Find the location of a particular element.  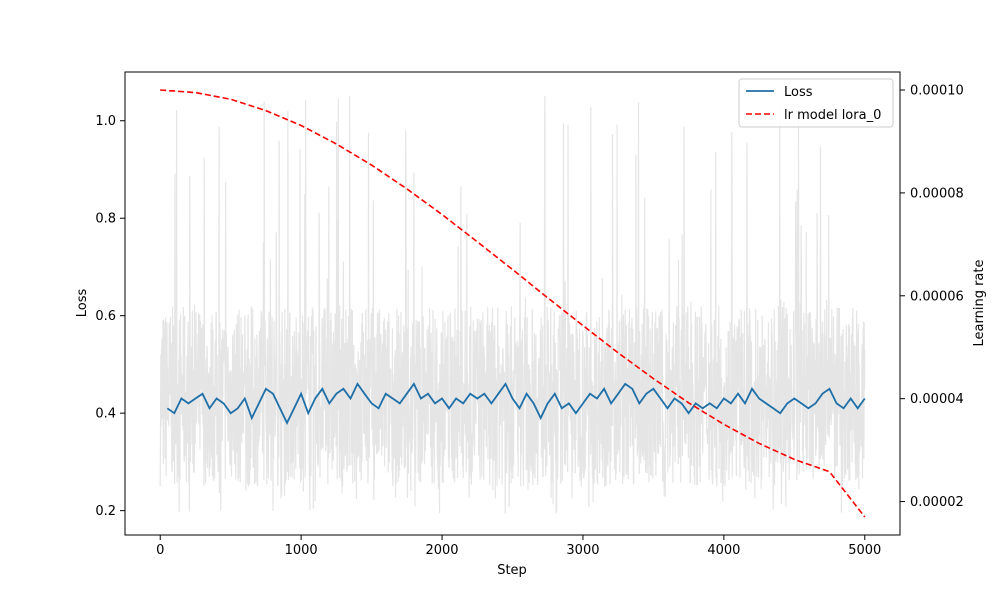

legend: Loss lr model lora_0 is located at coordinates (816, 103).